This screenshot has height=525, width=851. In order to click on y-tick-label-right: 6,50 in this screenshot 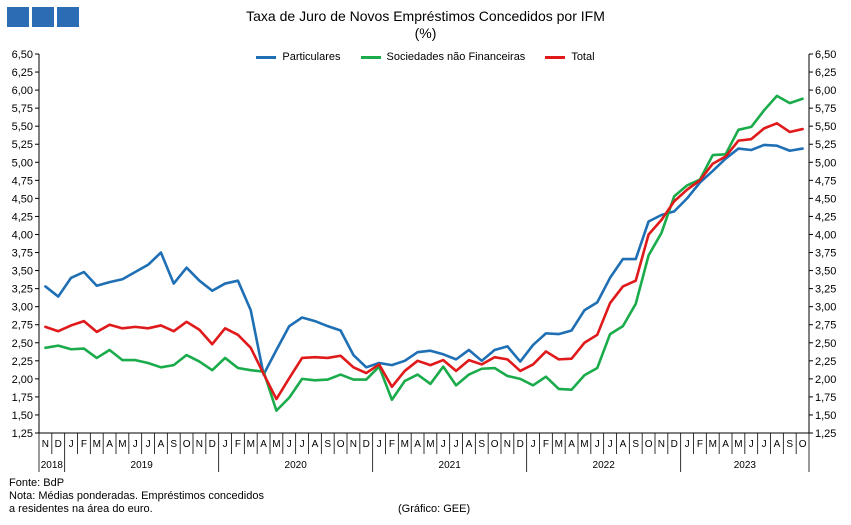, I will do `click(825, 55)`.